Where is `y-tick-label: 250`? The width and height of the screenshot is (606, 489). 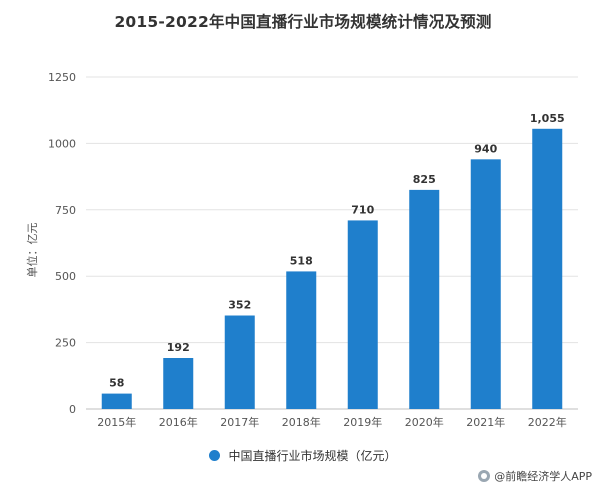 y-tick-label: 250 is located at coordinates (65, 343).